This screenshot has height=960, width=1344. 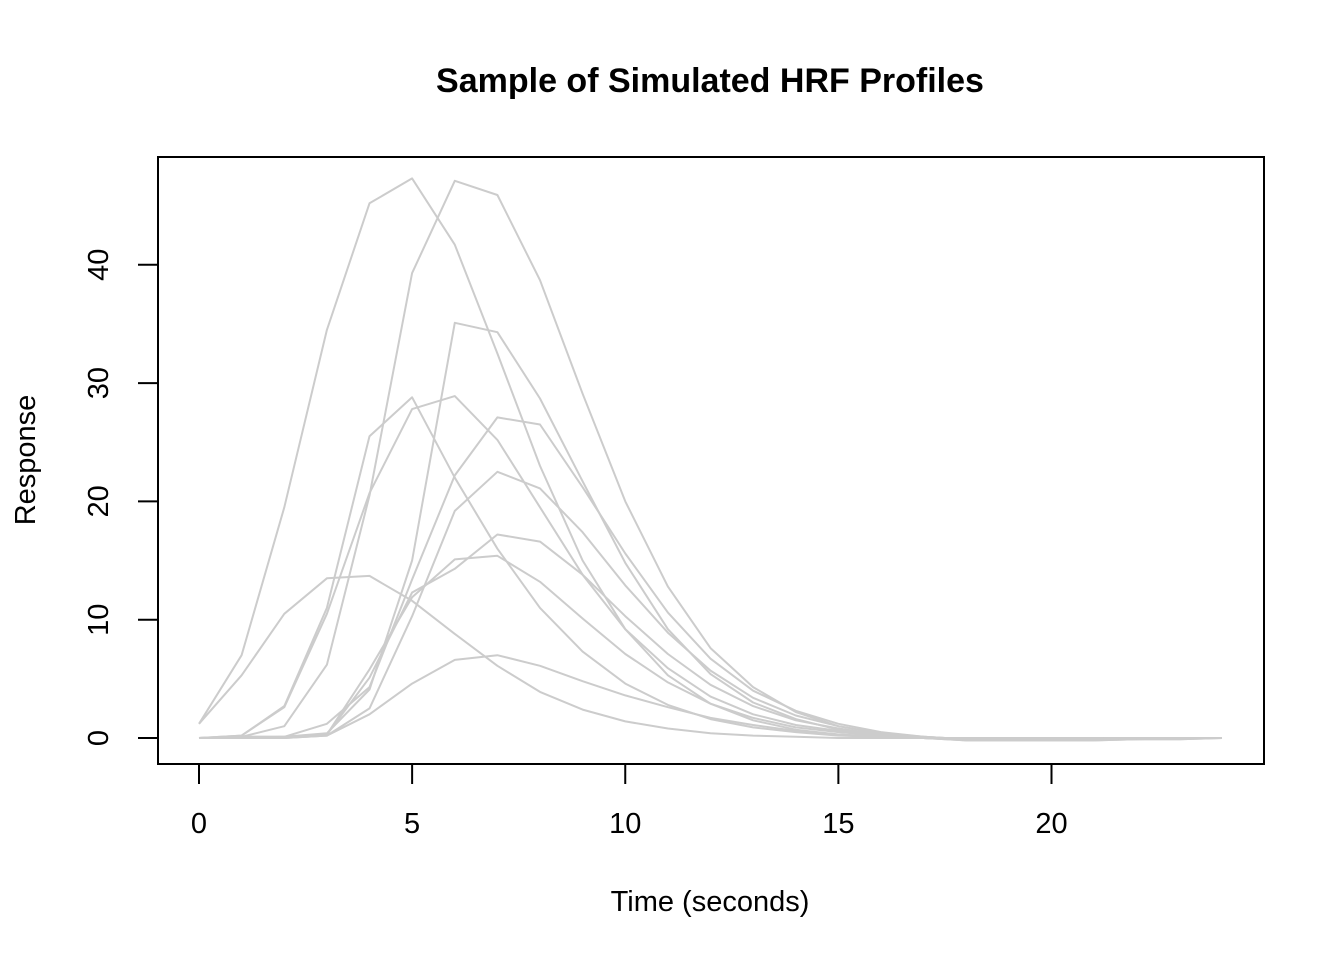 What do you see at coordinates (121, 497) in the screenshot?
I see `y-axis: 0 10 20 30 40` at bounding box center [121, 497].